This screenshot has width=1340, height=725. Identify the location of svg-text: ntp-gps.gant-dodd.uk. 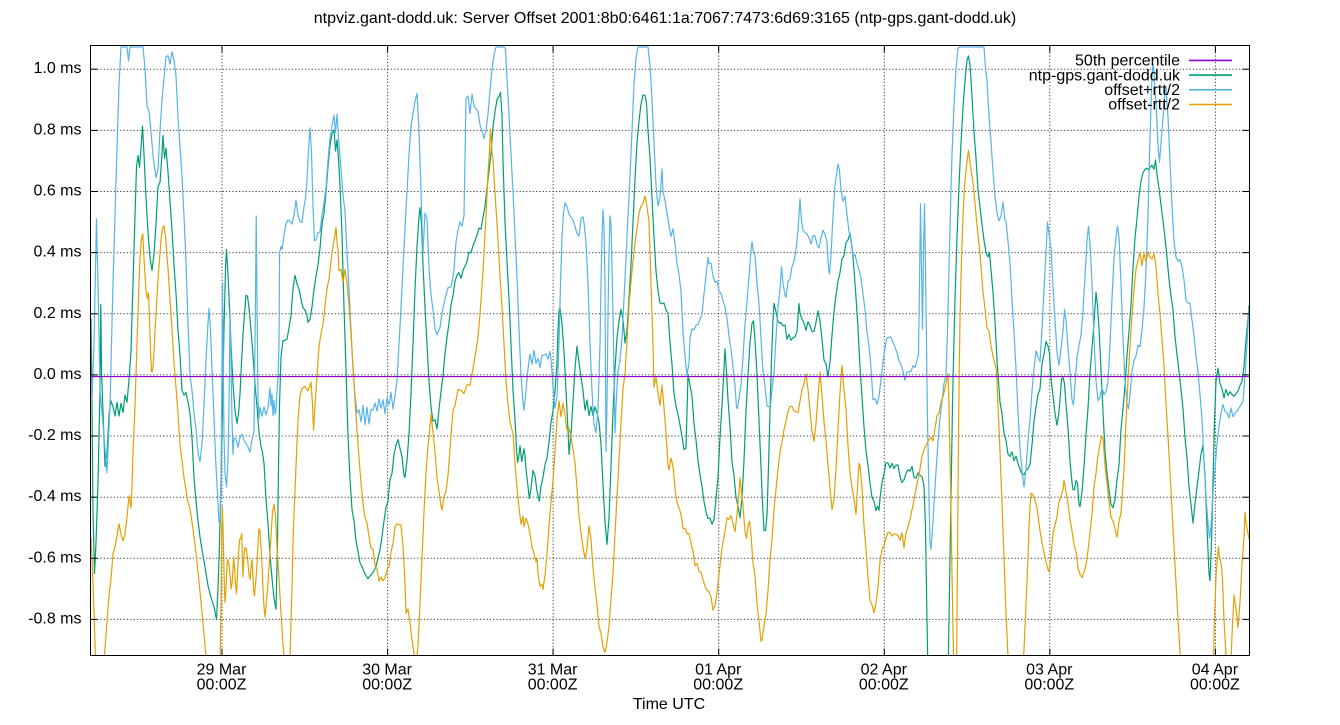
(1105, 75).